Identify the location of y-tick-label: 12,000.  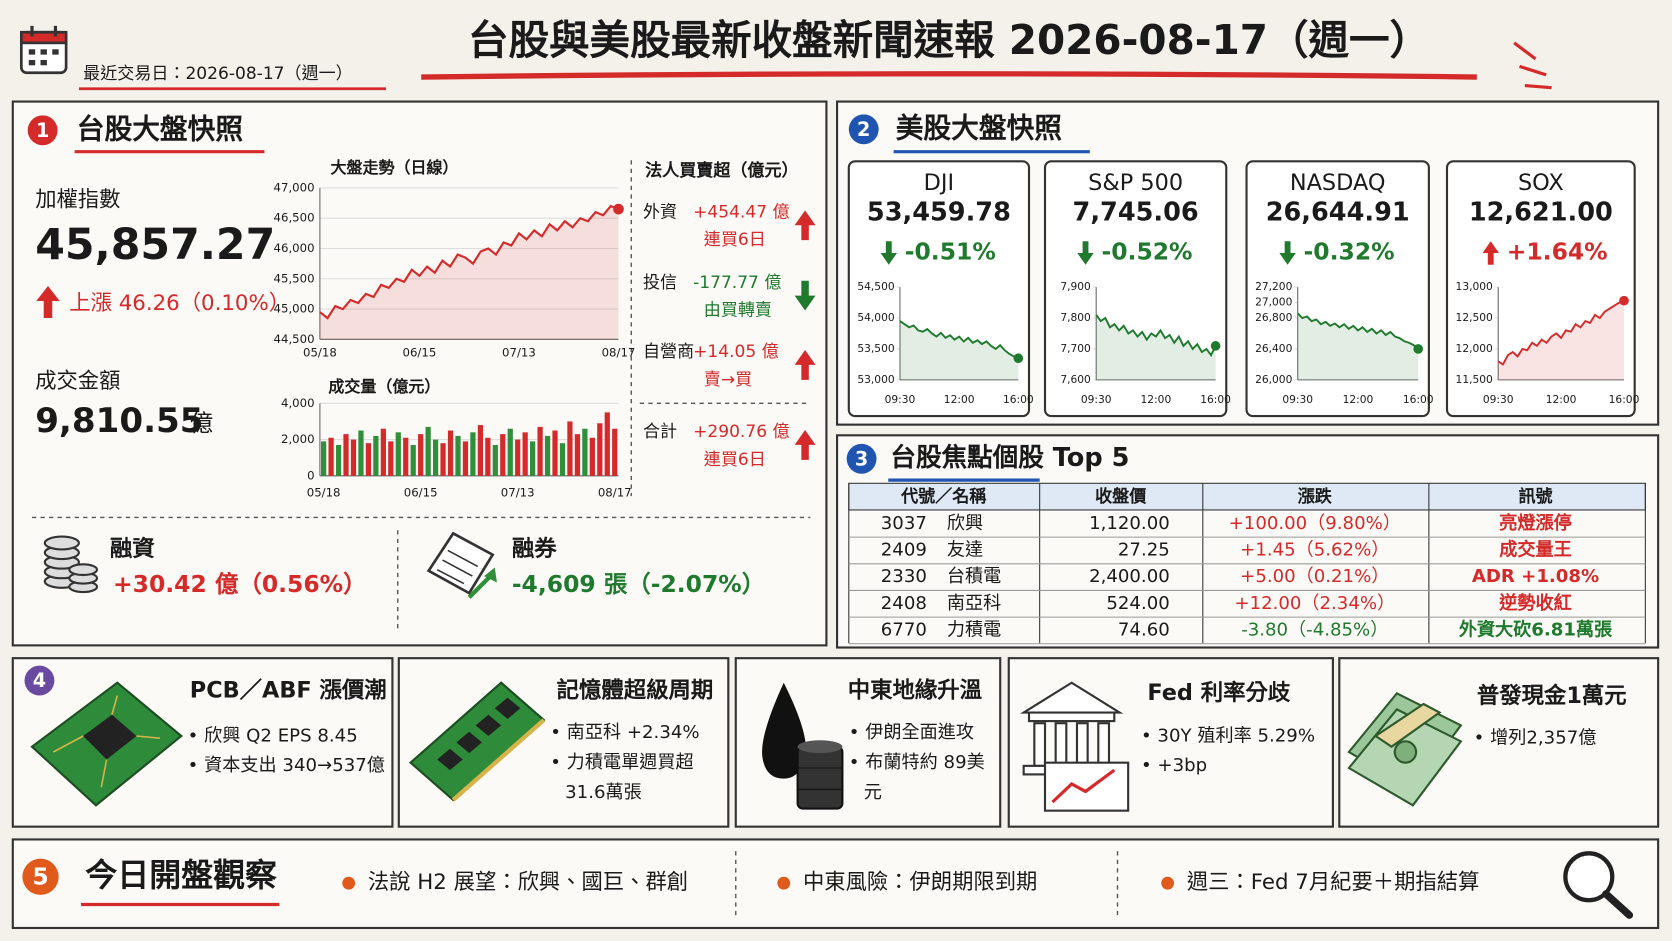
(1475, 348).